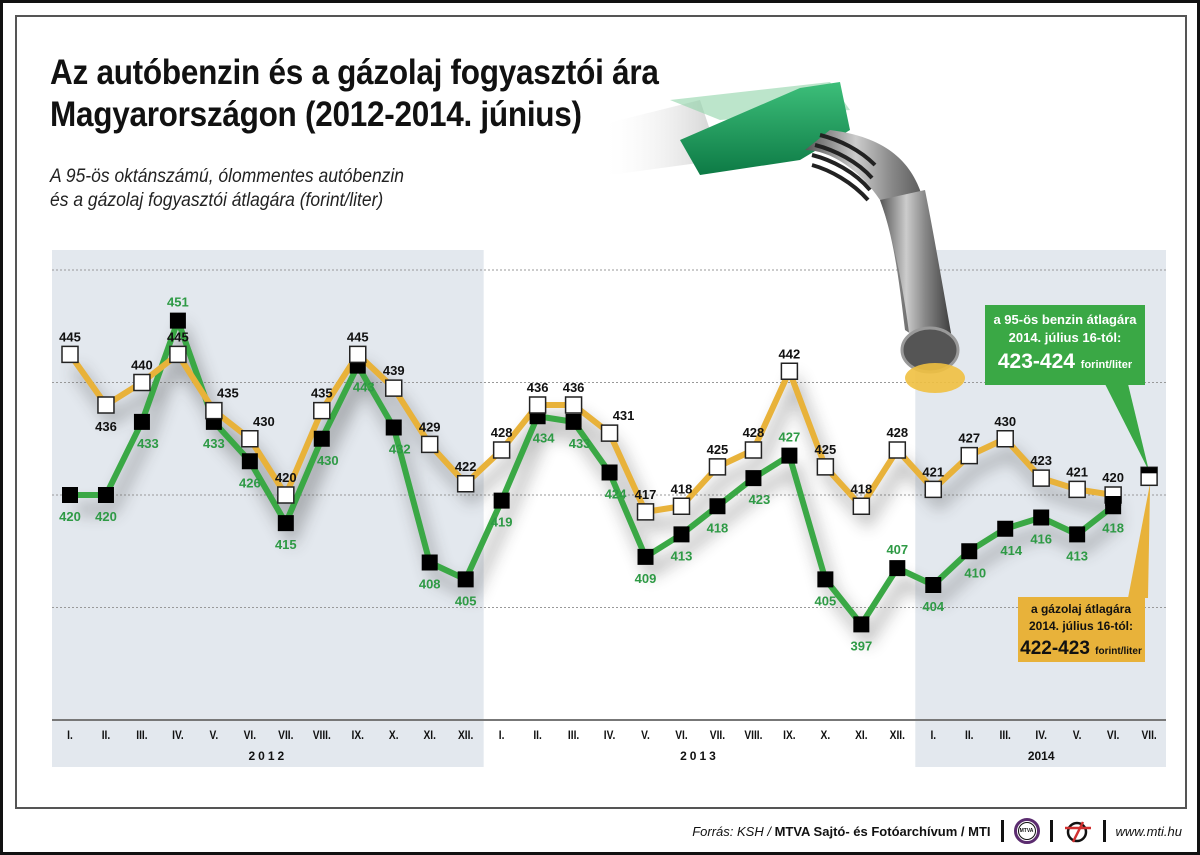  I want to click on forecast-marker-diesel-part, so click(1149, 470).